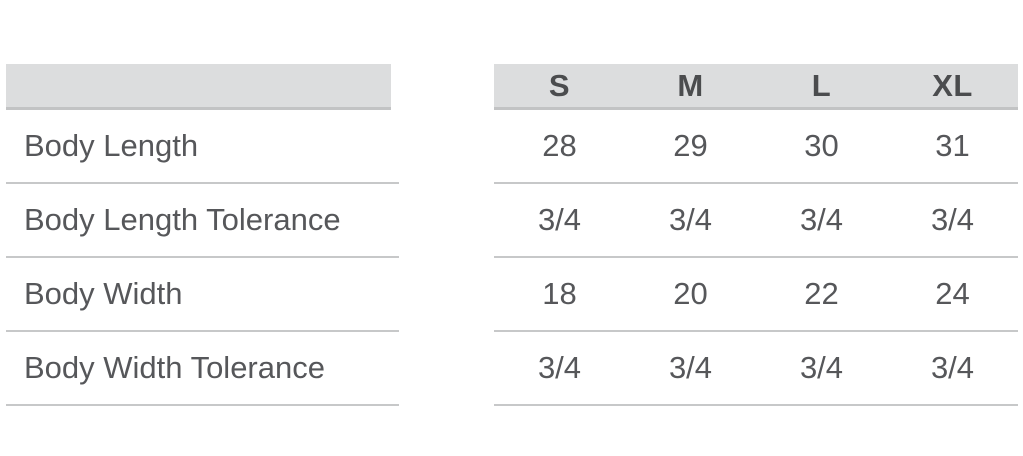 The height and width of the screenshot is (456, 1023). Describe the element at coordinates (202, 147) in the screenshot. I see `row-label-body-length: Body Length` at that location.